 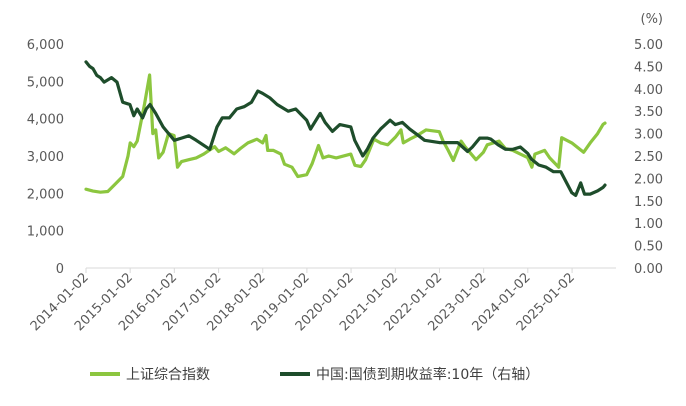 I want to click on right-axis-unit: (%), so click(x=652, y=19).